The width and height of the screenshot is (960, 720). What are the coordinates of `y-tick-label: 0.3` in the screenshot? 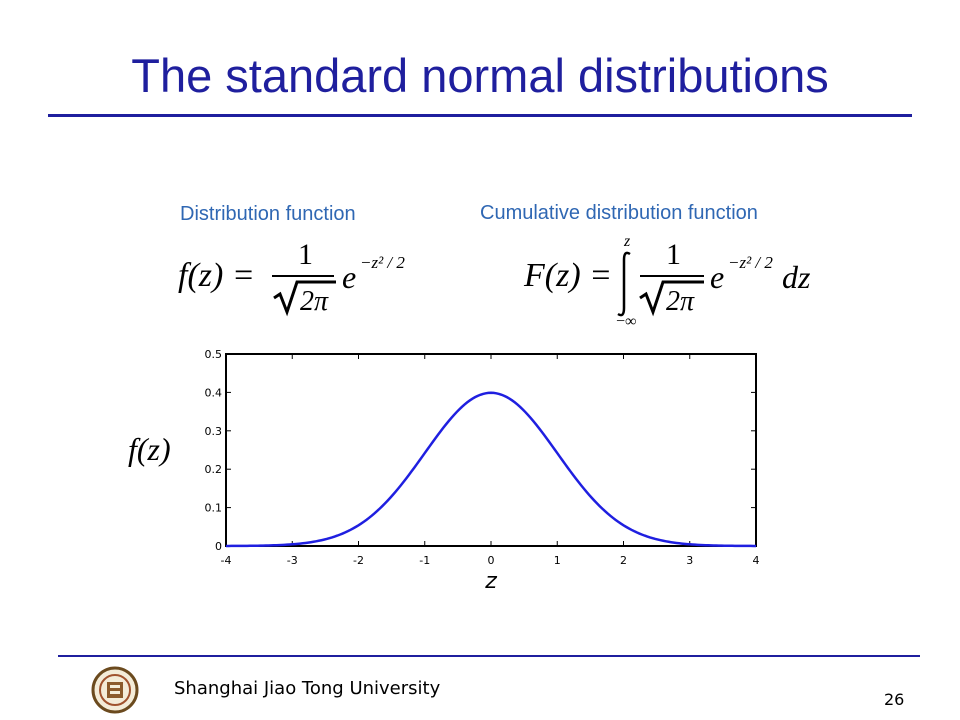 It's located at (214, 431).